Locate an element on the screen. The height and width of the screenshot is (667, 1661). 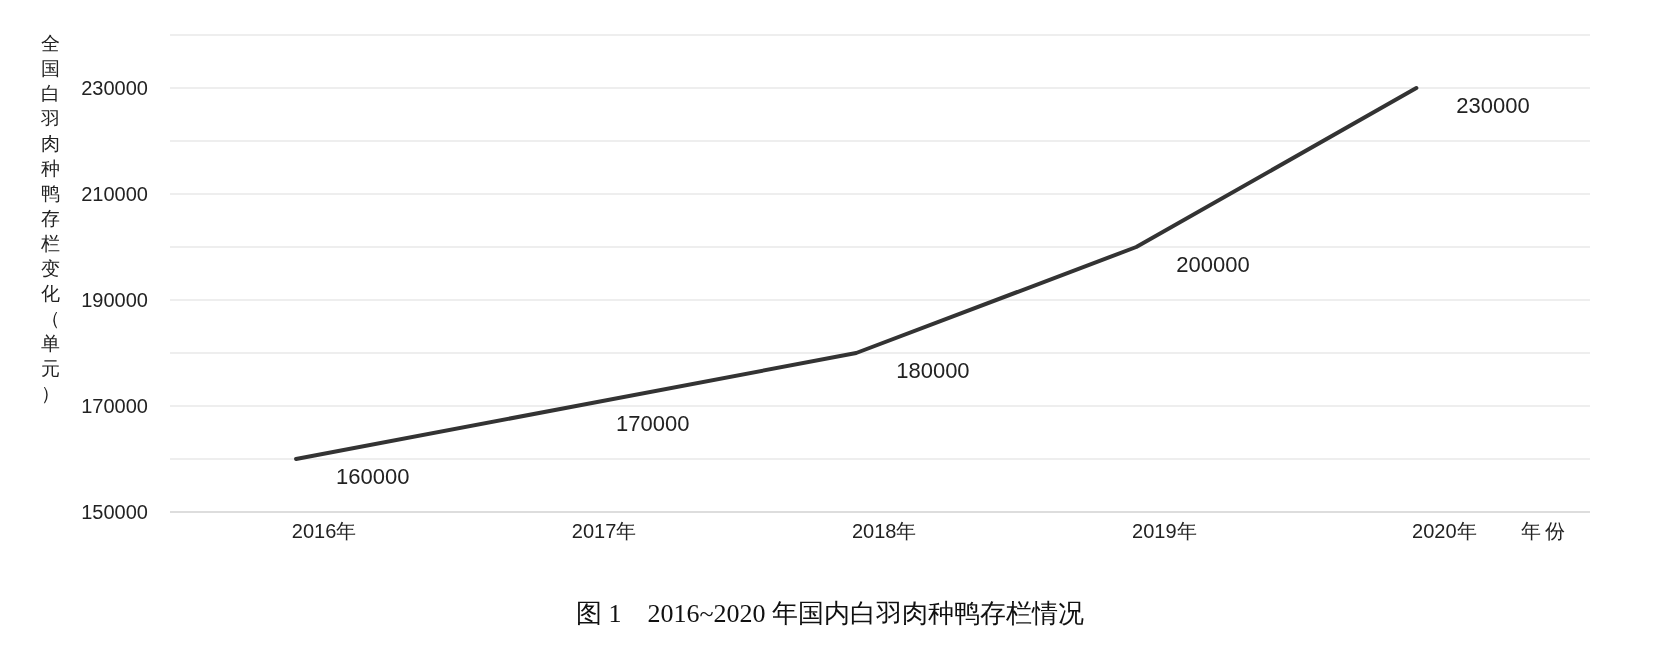
y-tick-label: 170000 is located at coordinates (114, 406).